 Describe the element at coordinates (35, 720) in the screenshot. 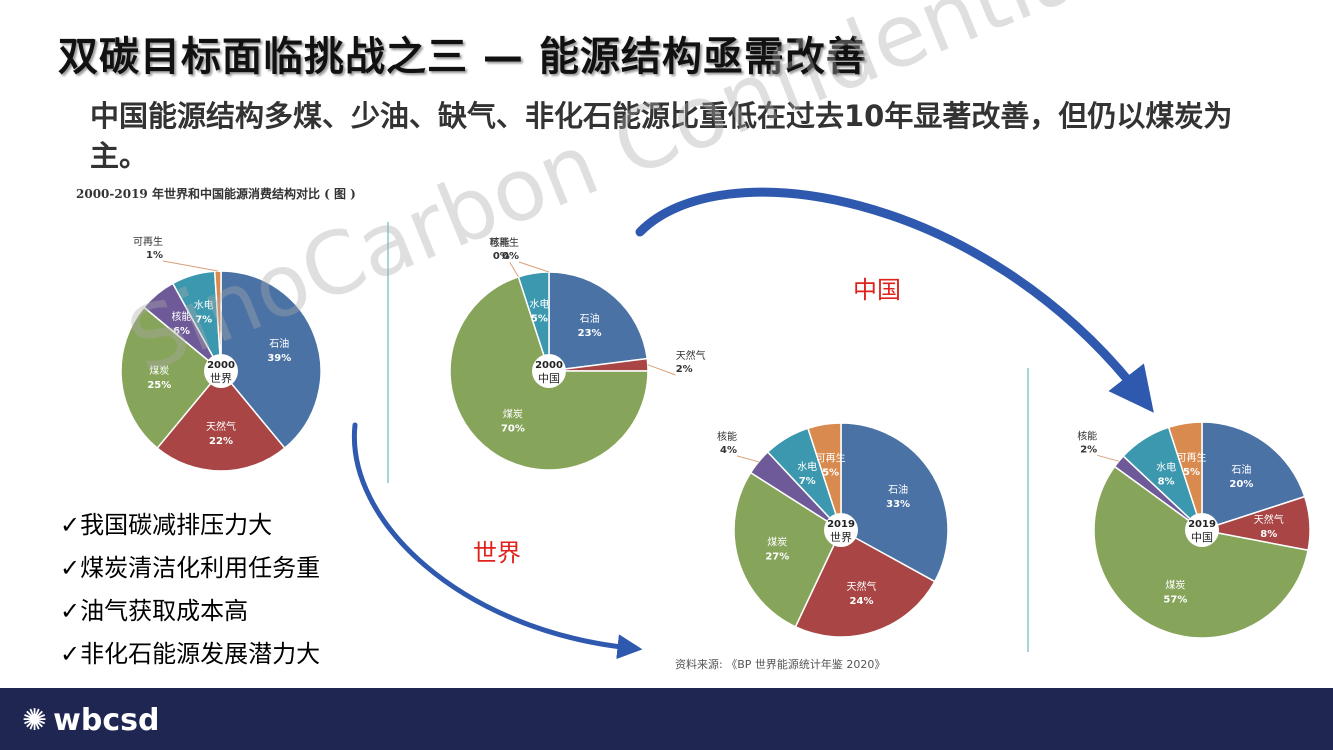

I see `globe-icon: ✺` at that location.